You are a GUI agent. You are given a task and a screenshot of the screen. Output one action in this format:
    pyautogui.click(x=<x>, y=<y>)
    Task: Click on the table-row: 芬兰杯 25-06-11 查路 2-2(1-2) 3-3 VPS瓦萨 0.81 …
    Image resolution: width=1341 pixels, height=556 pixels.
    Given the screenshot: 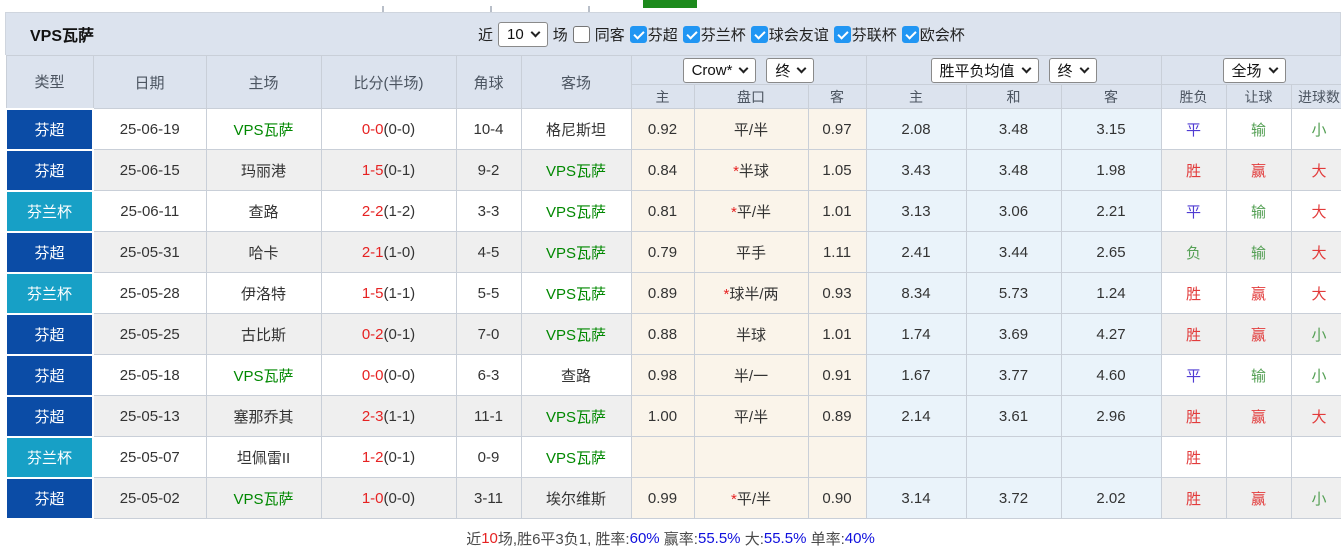 What is the action you would take?
    pyautogui.click(x=673, y=211)
    